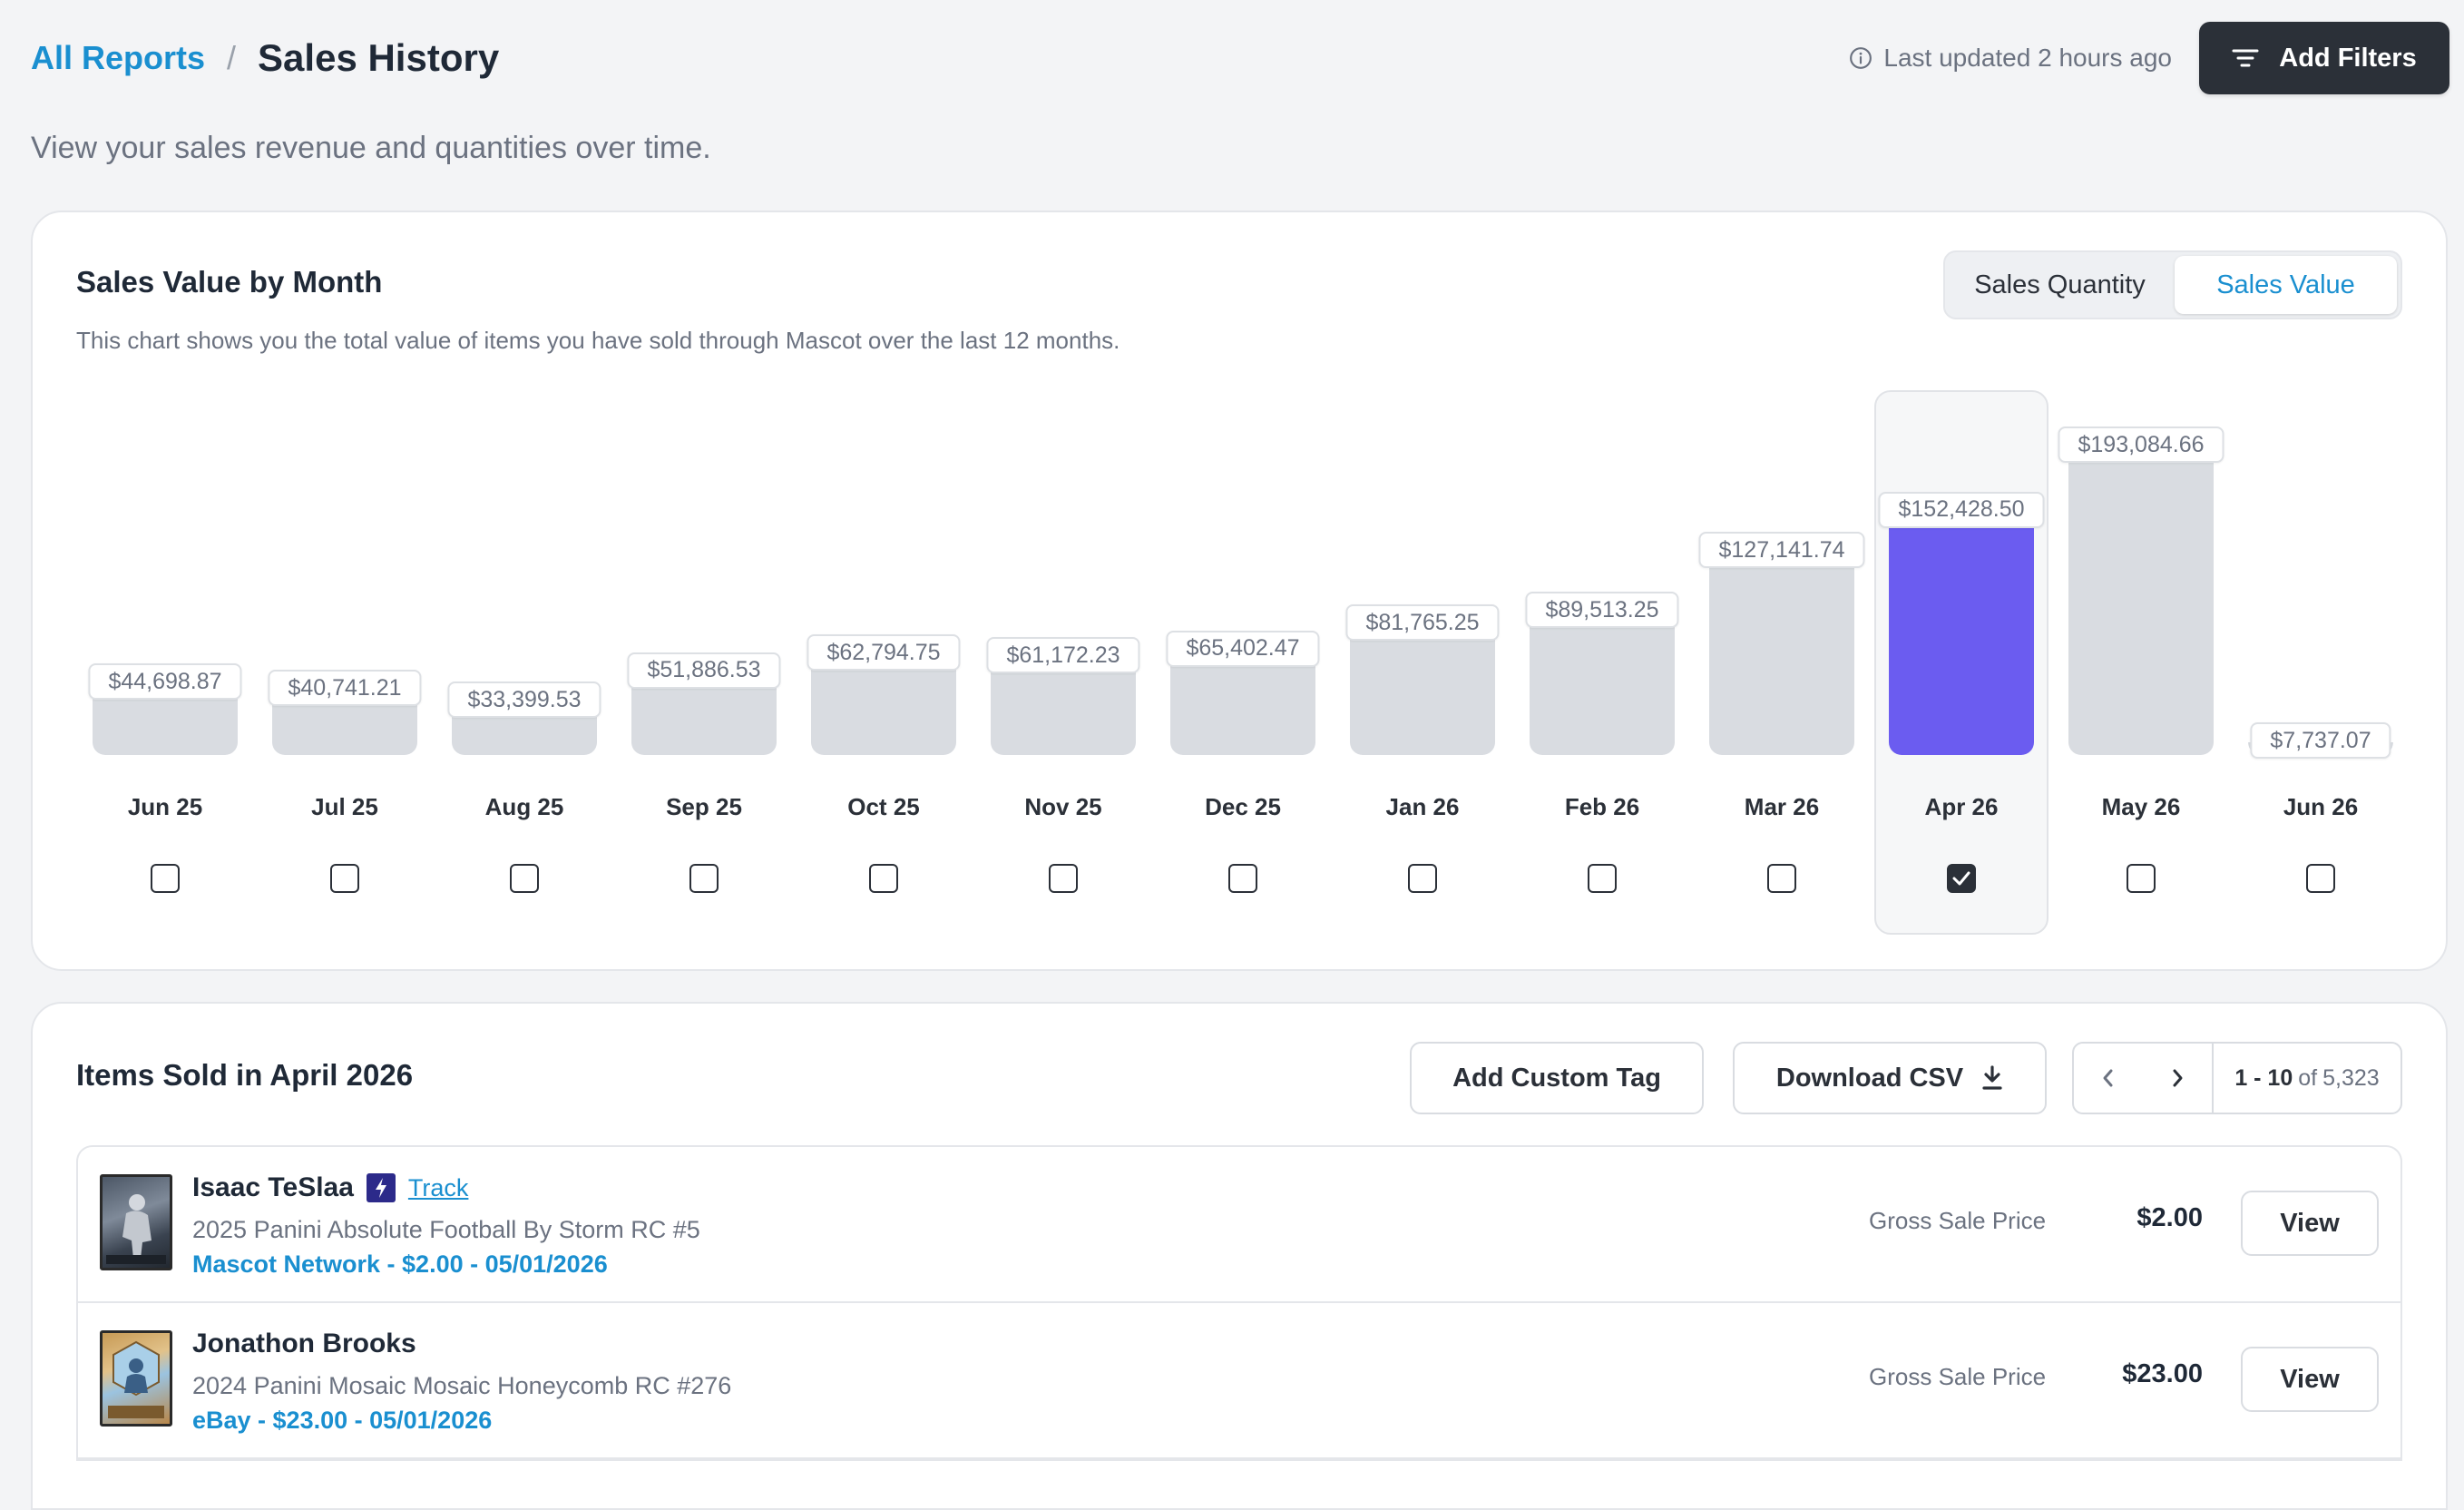 This screenshot has height=1510, width=2464. What do you see at coordinates (1422, 806) in the screenshot?
I see `month-label: Jan 26` at bounding box center [1422, 806].